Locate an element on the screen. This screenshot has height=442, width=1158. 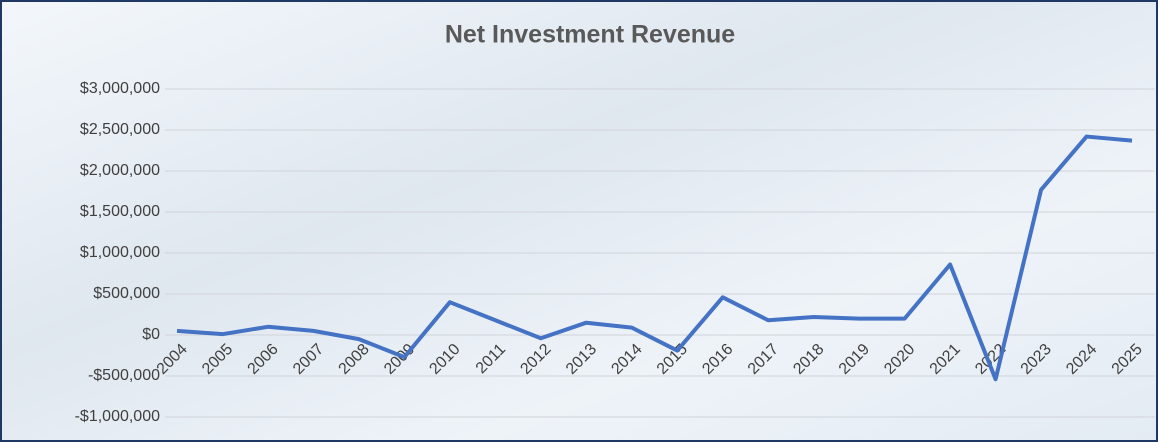
y-tick-label: $2,500,000 is located at coordinates (120, 129).